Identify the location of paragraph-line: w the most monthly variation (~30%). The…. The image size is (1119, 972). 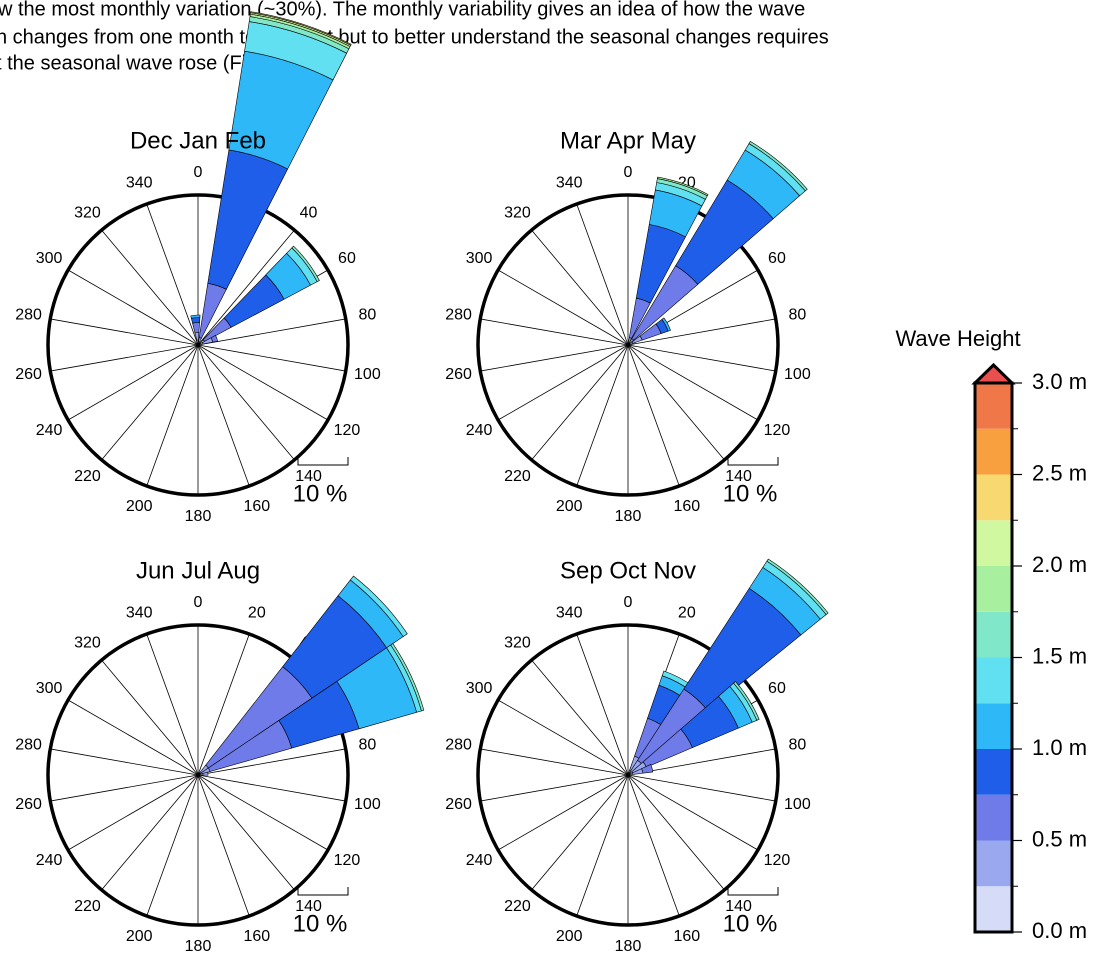
(402, 10).